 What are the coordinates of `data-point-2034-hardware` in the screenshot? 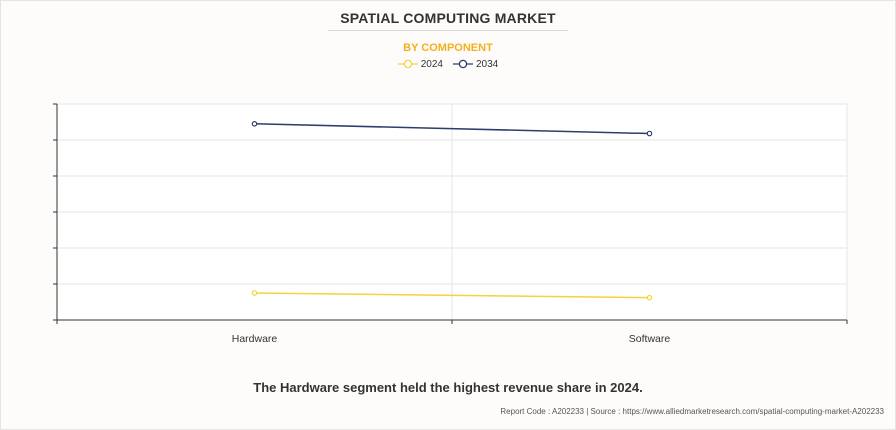 It's located at (254, 124).